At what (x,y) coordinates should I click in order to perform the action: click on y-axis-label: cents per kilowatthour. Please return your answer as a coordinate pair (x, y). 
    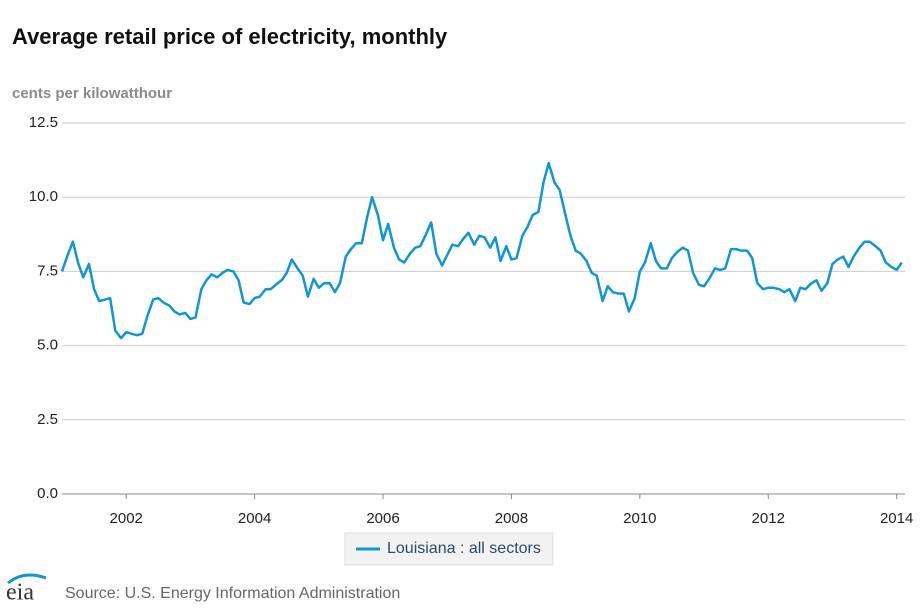
    Looking at the image, I should click on (92, 93).